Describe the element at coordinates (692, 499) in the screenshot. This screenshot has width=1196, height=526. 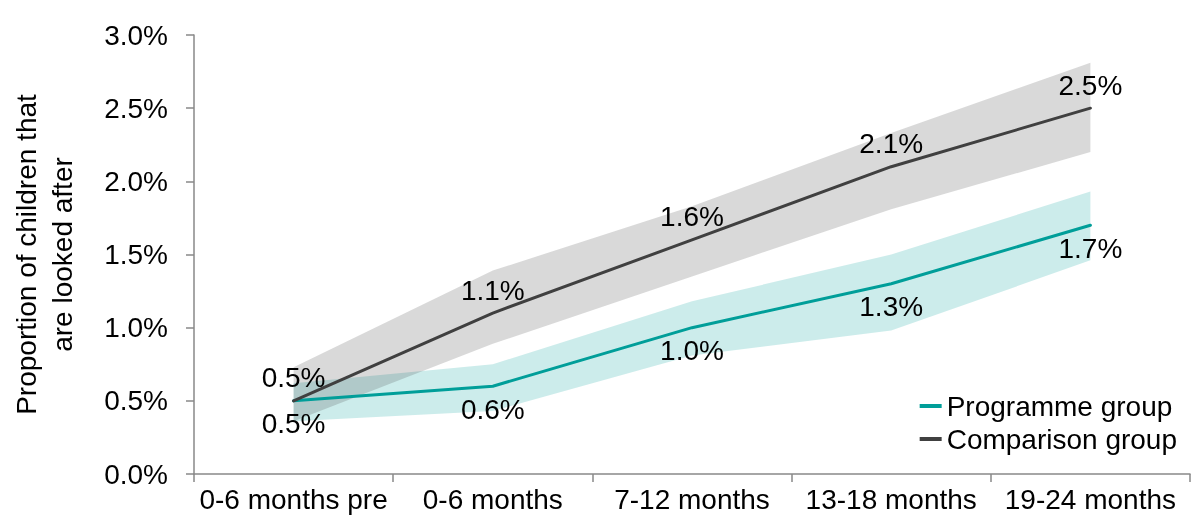
I see `x-tick-label: 7-12 months` at that location.